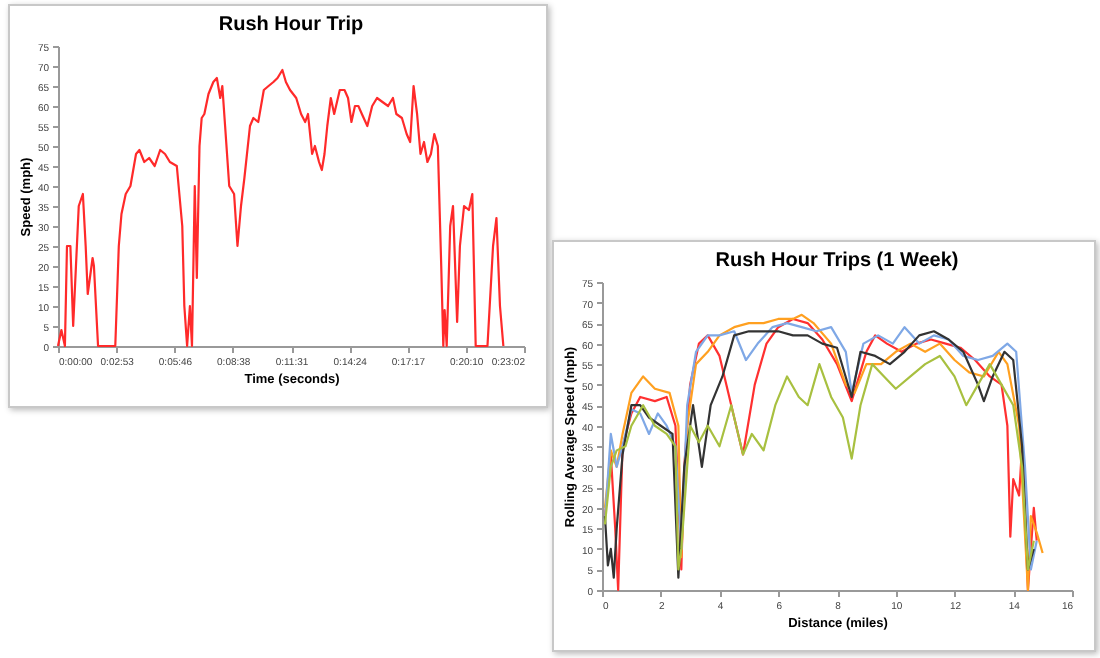 This screenshot has height=658, width=1100. I want to click on chart-title: Rush Hour Trips (1 Week), so click(837, 261).